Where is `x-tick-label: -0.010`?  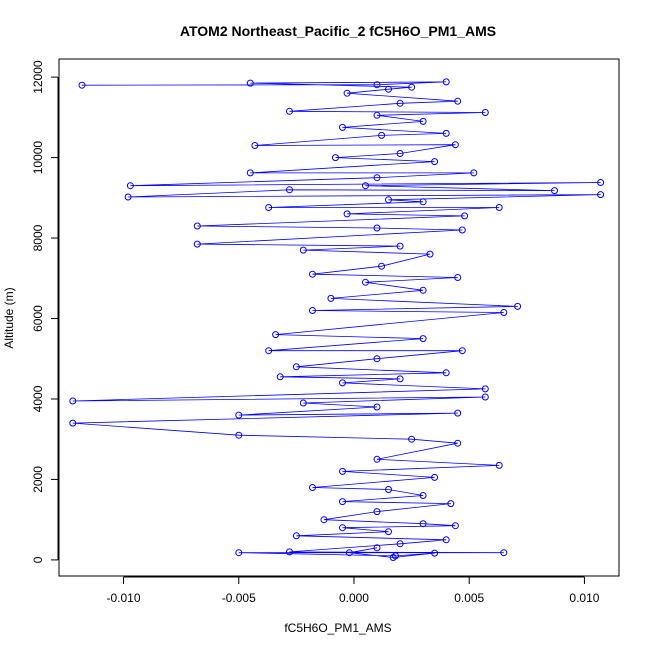 x-tick-label: -0.010 is located at coordinates (124, 598).